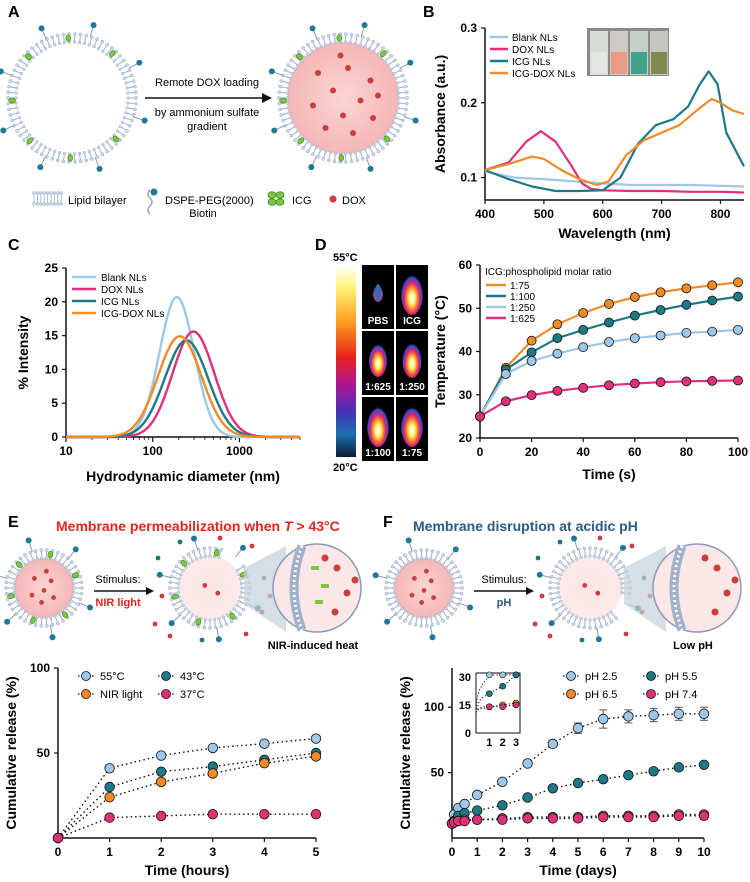 The image size is (750, 882). I want to click on series-line, so click(187, 797).